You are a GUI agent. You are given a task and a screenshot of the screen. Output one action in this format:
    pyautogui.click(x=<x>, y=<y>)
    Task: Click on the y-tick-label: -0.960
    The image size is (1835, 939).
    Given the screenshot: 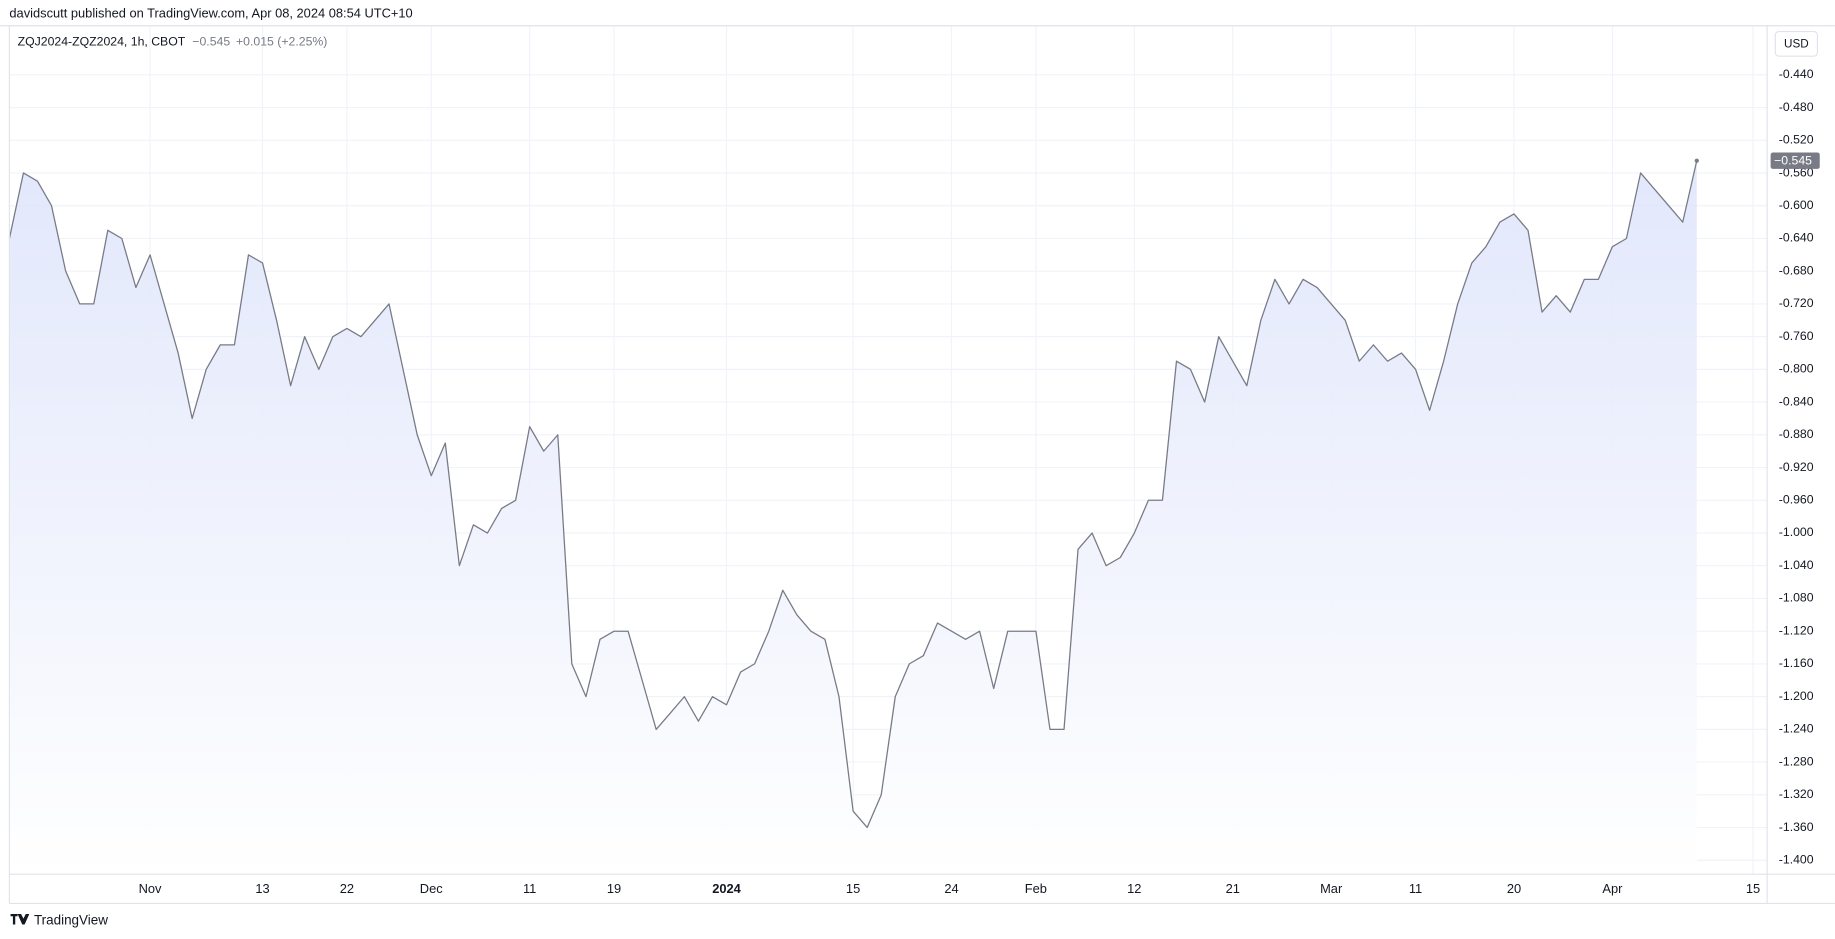 What is the action you would take?
    pyautogui.click(x=1796, y=500)
    